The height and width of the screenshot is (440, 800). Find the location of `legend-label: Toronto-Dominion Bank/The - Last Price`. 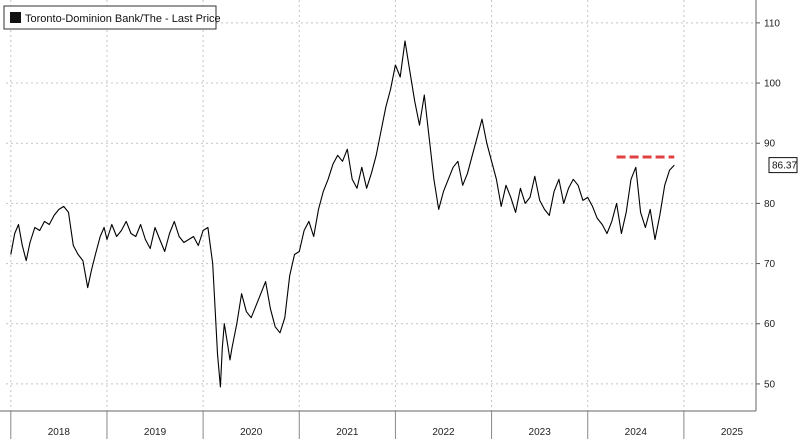

legend-label: Toronto-Dominion Bank/The - Last Price is located at coordinates (123, 19).